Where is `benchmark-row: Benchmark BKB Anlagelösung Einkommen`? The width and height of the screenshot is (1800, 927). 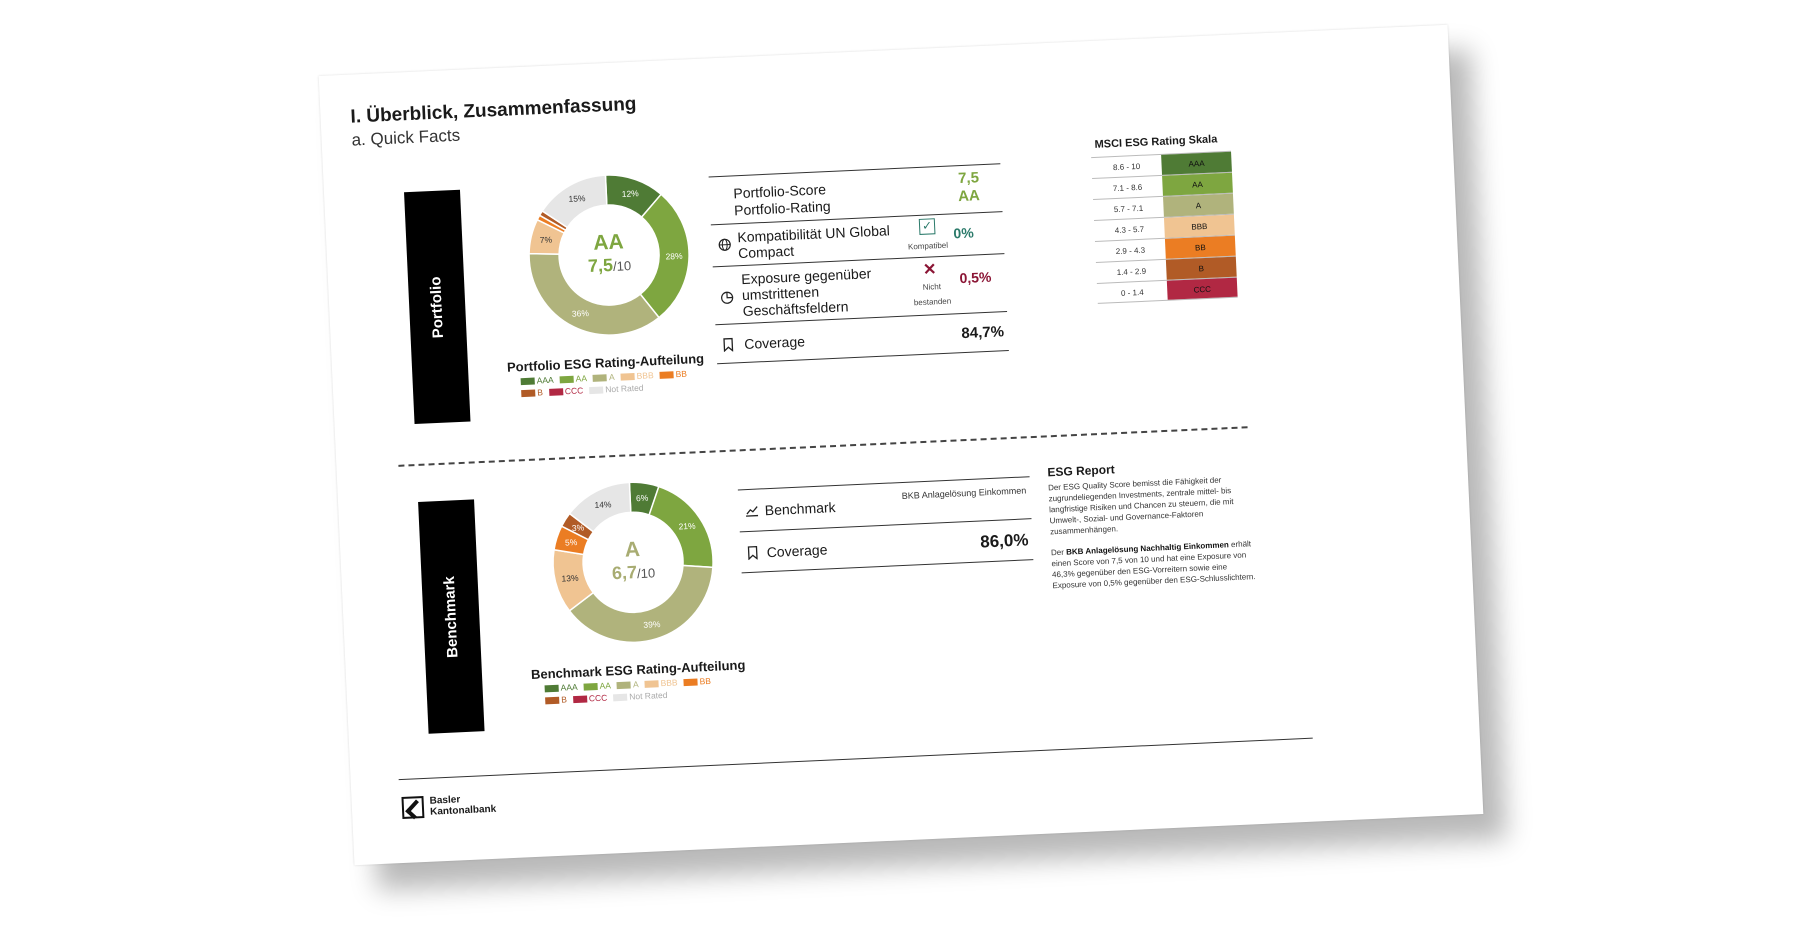
benchmark-row: Benchmark BKB Anlagelösung Einkommen is located at coordinates (884, 504).